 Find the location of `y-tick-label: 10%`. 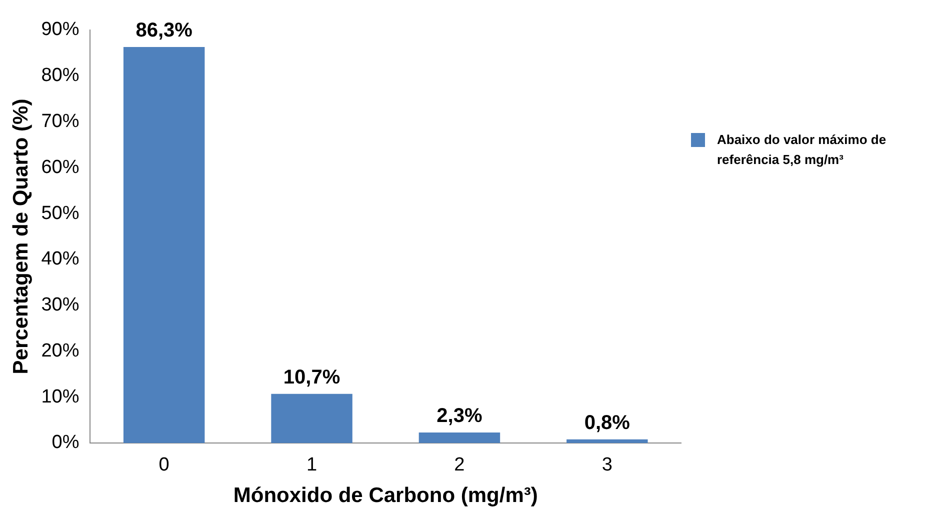

y-tick-label: 10% is located at coordinates (60, 397).